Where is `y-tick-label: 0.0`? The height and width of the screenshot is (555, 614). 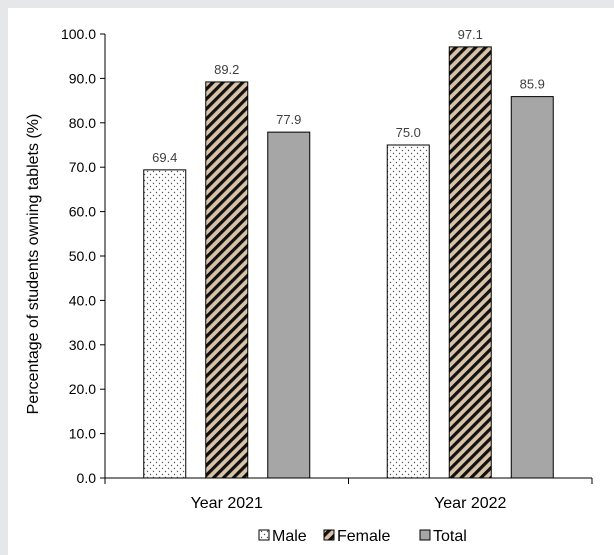
y-tick-label: 0.0 is located at coordinates (87, 478).